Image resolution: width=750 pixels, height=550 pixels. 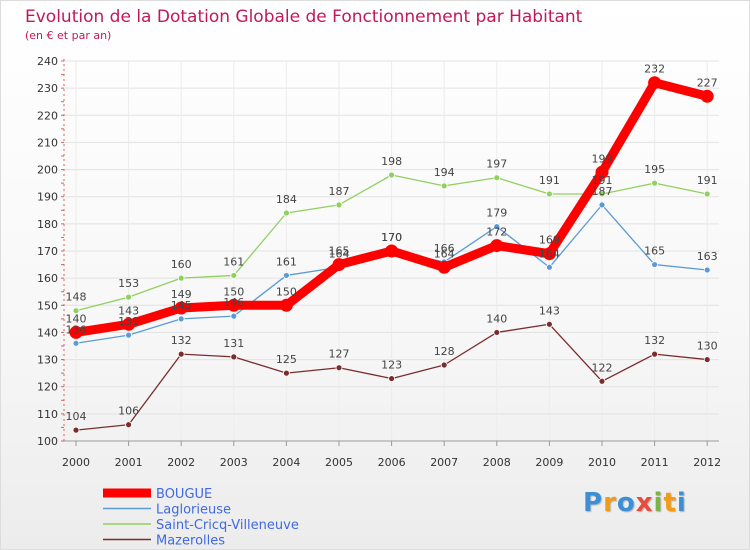 I want to click on data-label: 145, so click(x=181, y=305).